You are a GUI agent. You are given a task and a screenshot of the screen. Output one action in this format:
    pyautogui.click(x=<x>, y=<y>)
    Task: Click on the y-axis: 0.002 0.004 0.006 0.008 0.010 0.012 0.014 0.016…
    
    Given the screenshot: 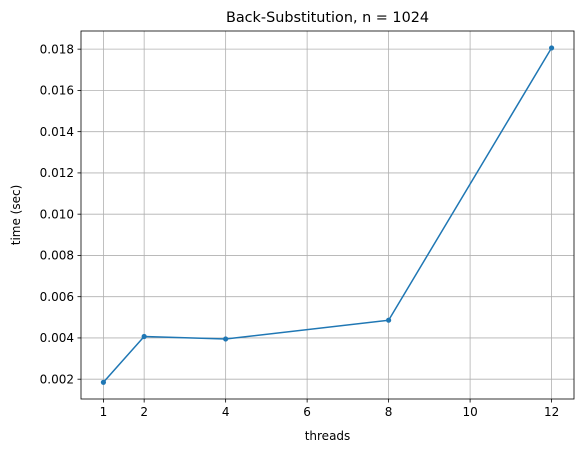 What is the action you would take?
    pyautogui.click(x=60, y=214)
    